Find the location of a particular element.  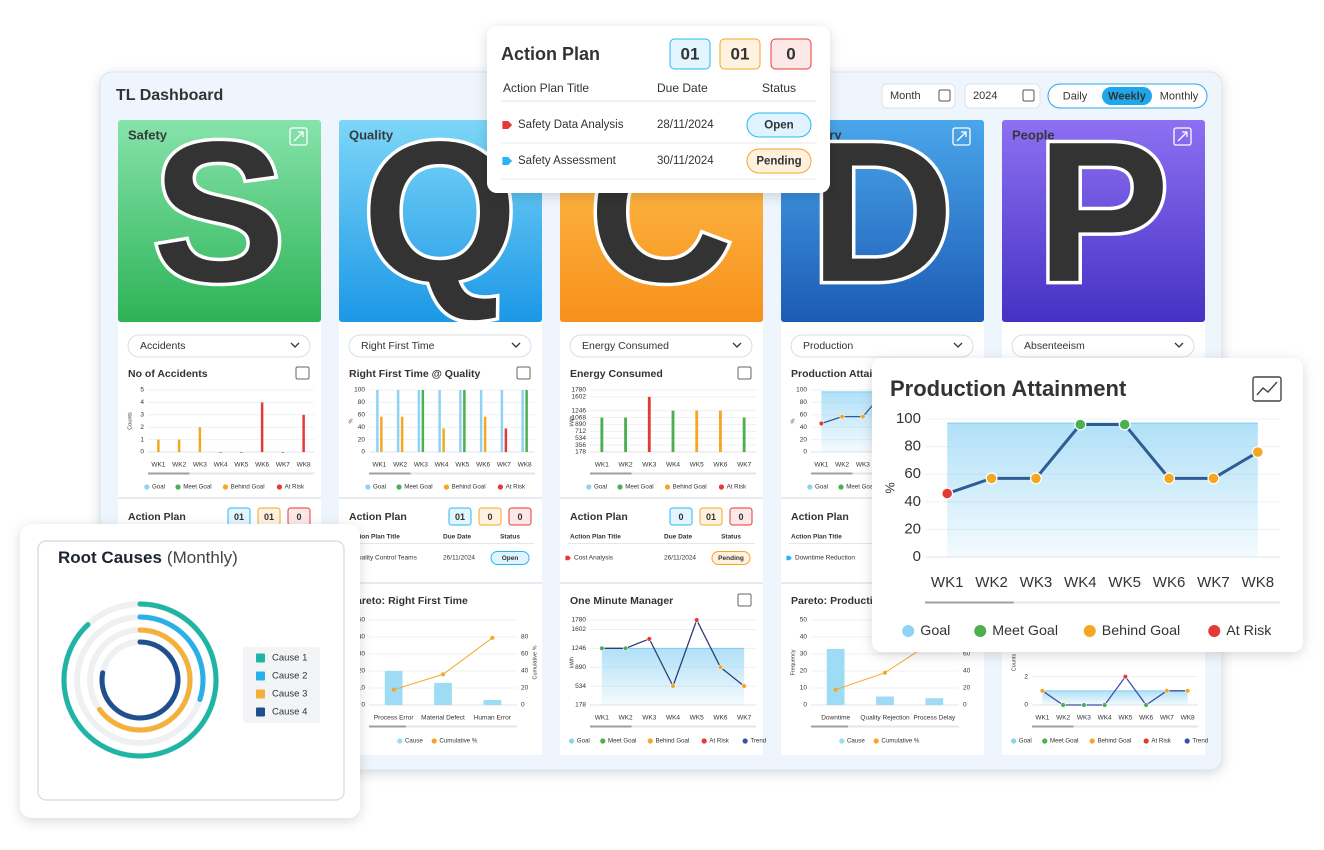

legend-label: Goal is located at coordinates (600, 487).